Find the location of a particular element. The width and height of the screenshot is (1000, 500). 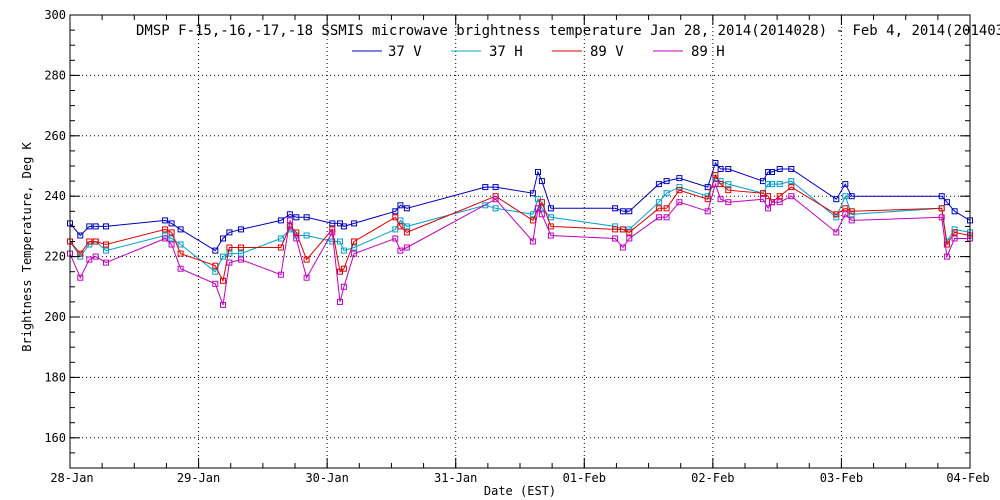

x-tick-label: 02-Feb is located at coordinates (712, 478).